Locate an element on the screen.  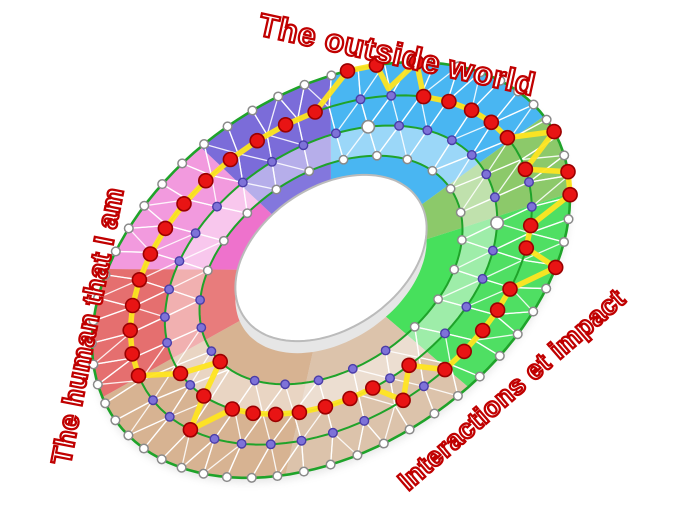
wheel-hole is located at coordinates (331, 258).